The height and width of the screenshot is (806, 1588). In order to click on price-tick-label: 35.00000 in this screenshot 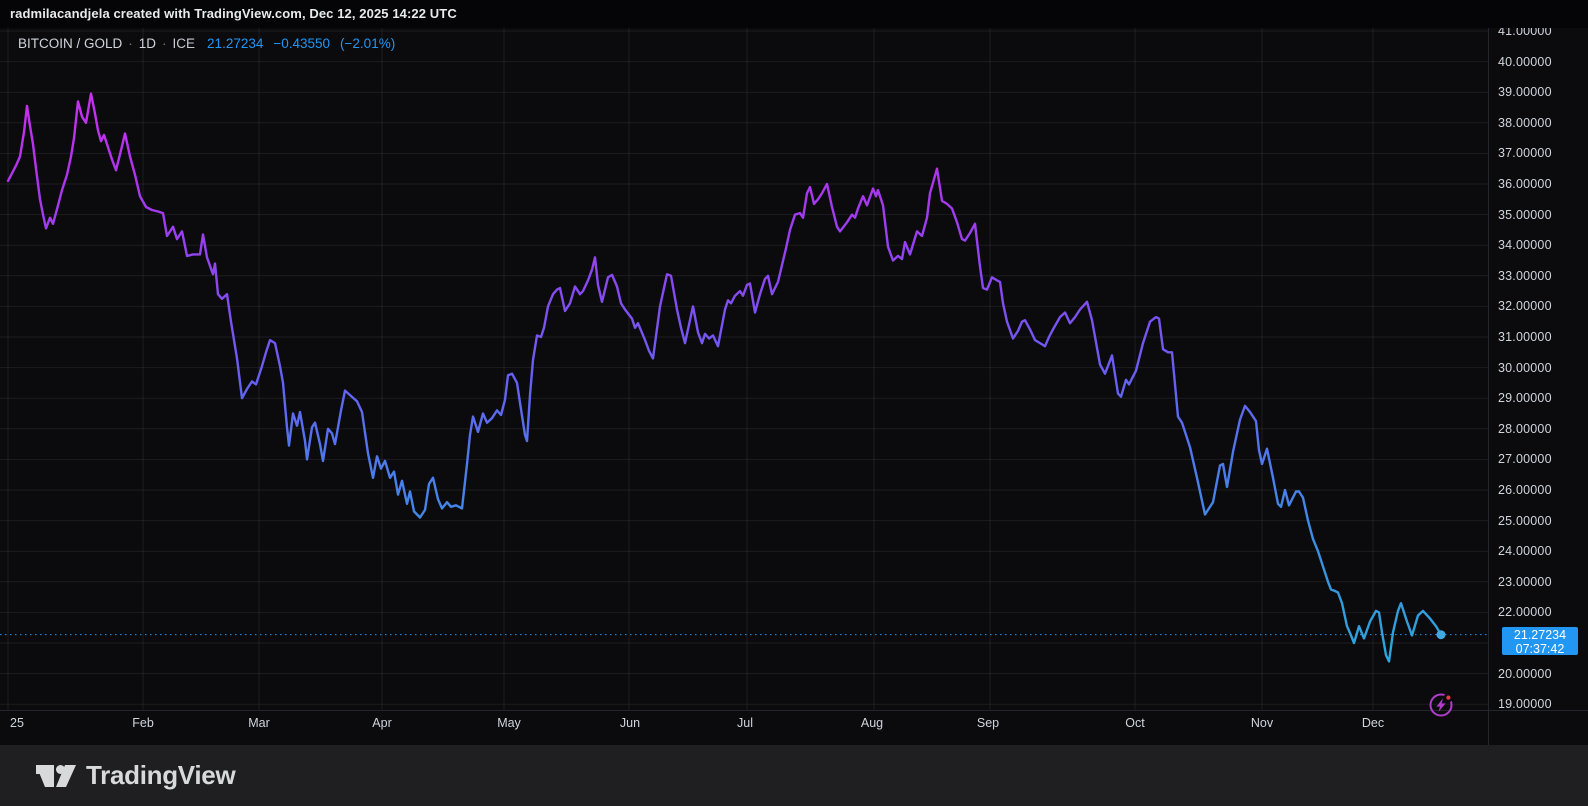, I will do `click(1525, 214)`.